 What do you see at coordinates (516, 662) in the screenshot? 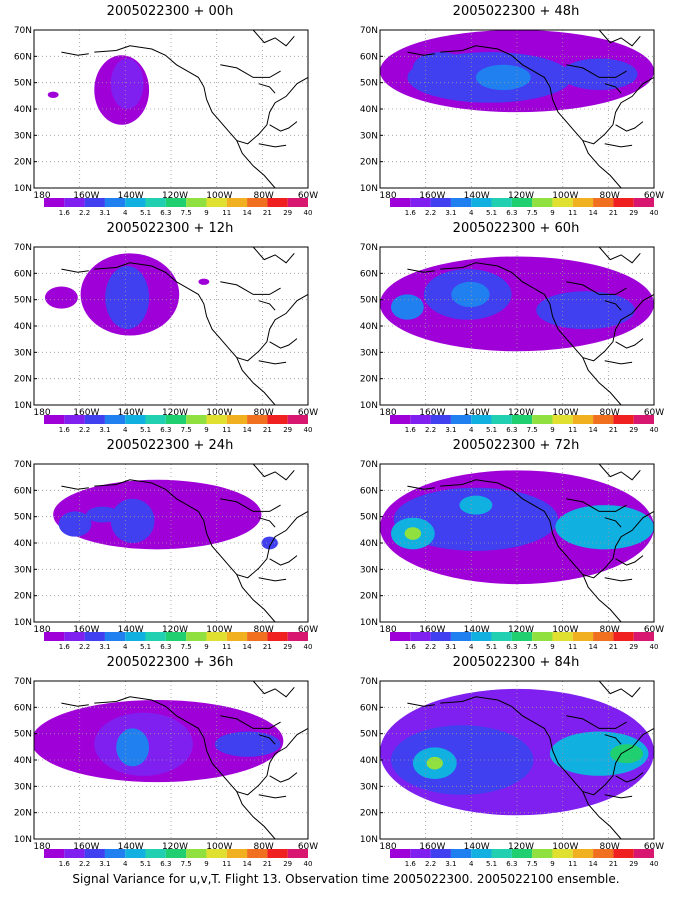
I see `panel-title: 2005022300 + 84h` at bounding box center [516, 662].